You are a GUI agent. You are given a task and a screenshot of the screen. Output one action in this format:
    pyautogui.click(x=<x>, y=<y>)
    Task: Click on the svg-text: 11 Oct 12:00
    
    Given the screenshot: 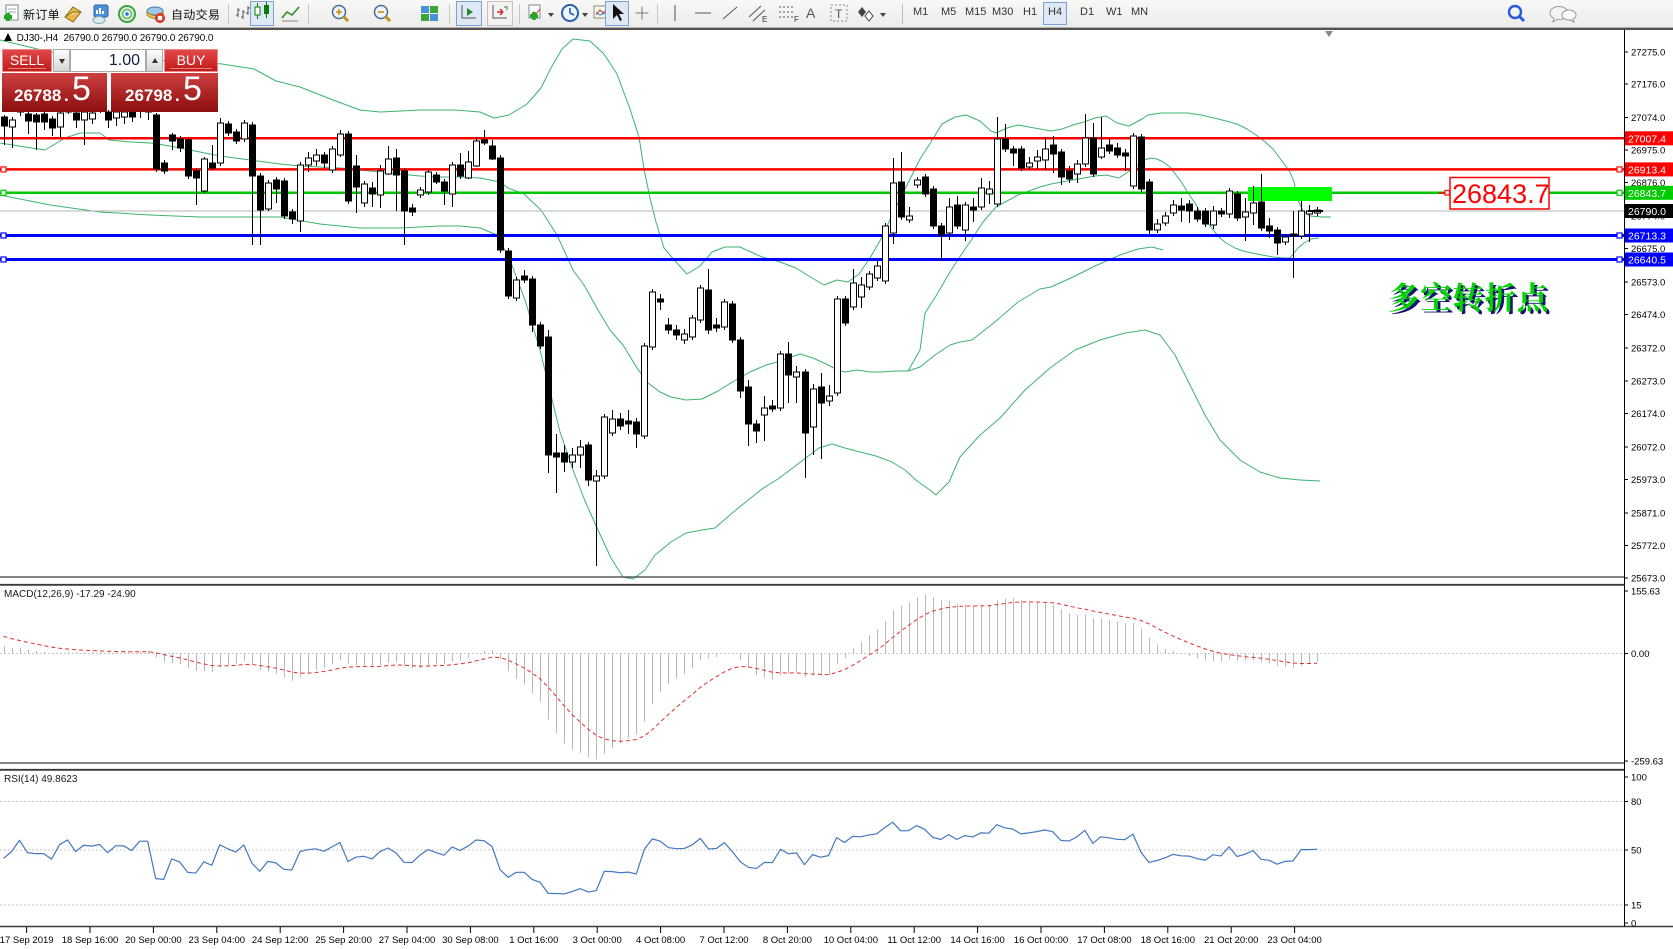 What is the action you would take?
    pyautogui.click(x=914, y=940)
    